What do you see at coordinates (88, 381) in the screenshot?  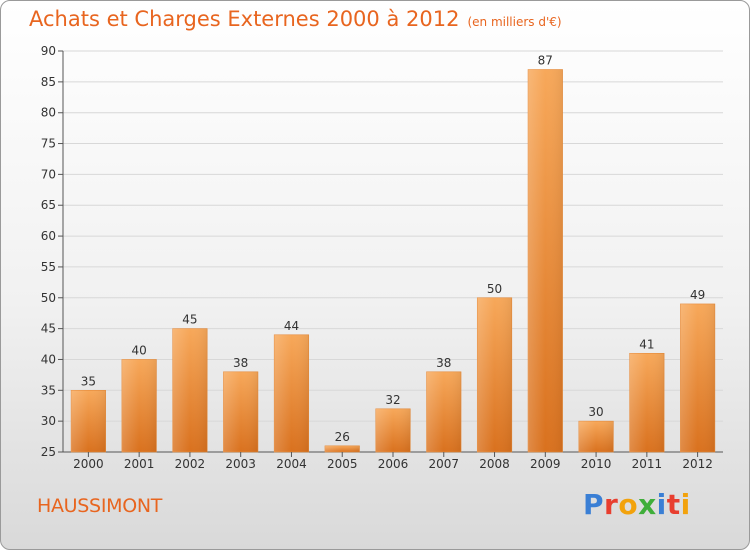 I see `data-label: 35` at bounding box center [88, 381].